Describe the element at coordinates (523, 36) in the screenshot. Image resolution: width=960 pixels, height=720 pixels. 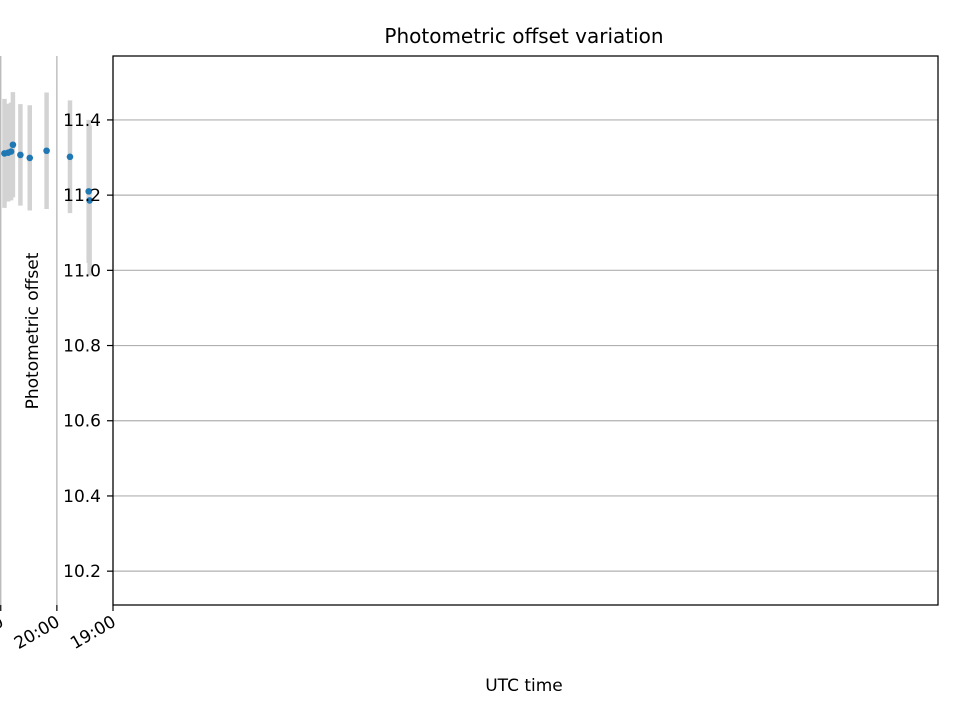
I see `chart-title: Photometric offset variation` at that location.